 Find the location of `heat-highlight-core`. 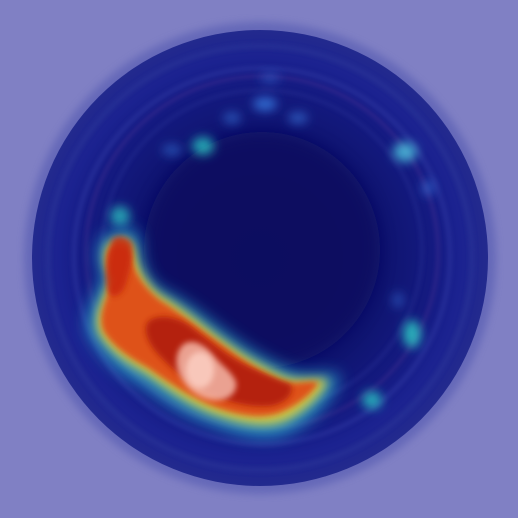

heat-highlight-core is located at coordinates (200, 370).